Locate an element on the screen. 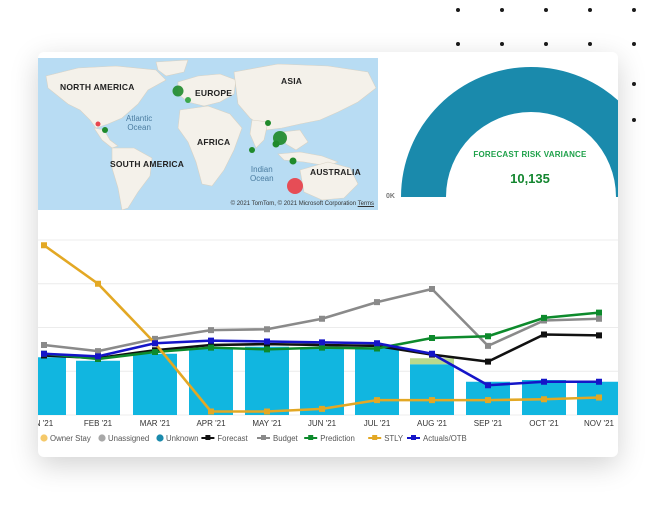  map-marker-india is located at coordinates (252, 150).